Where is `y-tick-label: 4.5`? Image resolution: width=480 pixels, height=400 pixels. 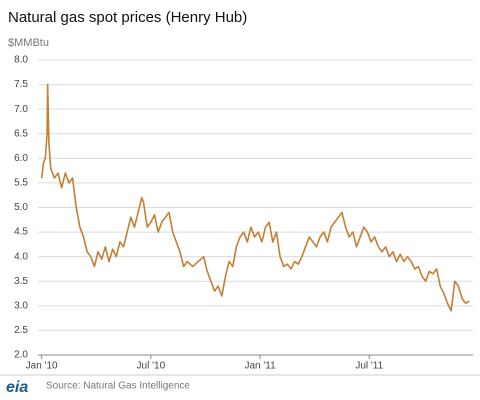 y-tick-label: 4.5 is located at coordinates (21, 232).